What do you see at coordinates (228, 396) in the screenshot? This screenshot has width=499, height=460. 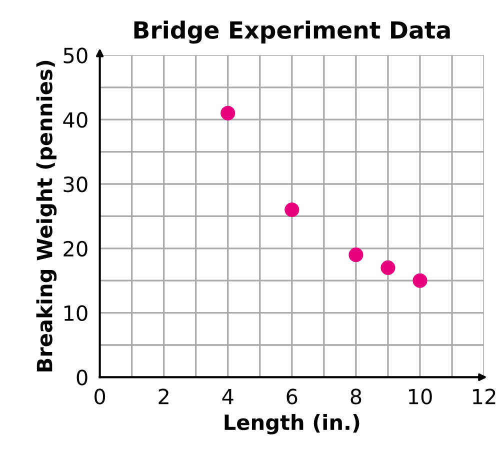 I see `x-tick-label: 4` at bounding box center [228, 396].